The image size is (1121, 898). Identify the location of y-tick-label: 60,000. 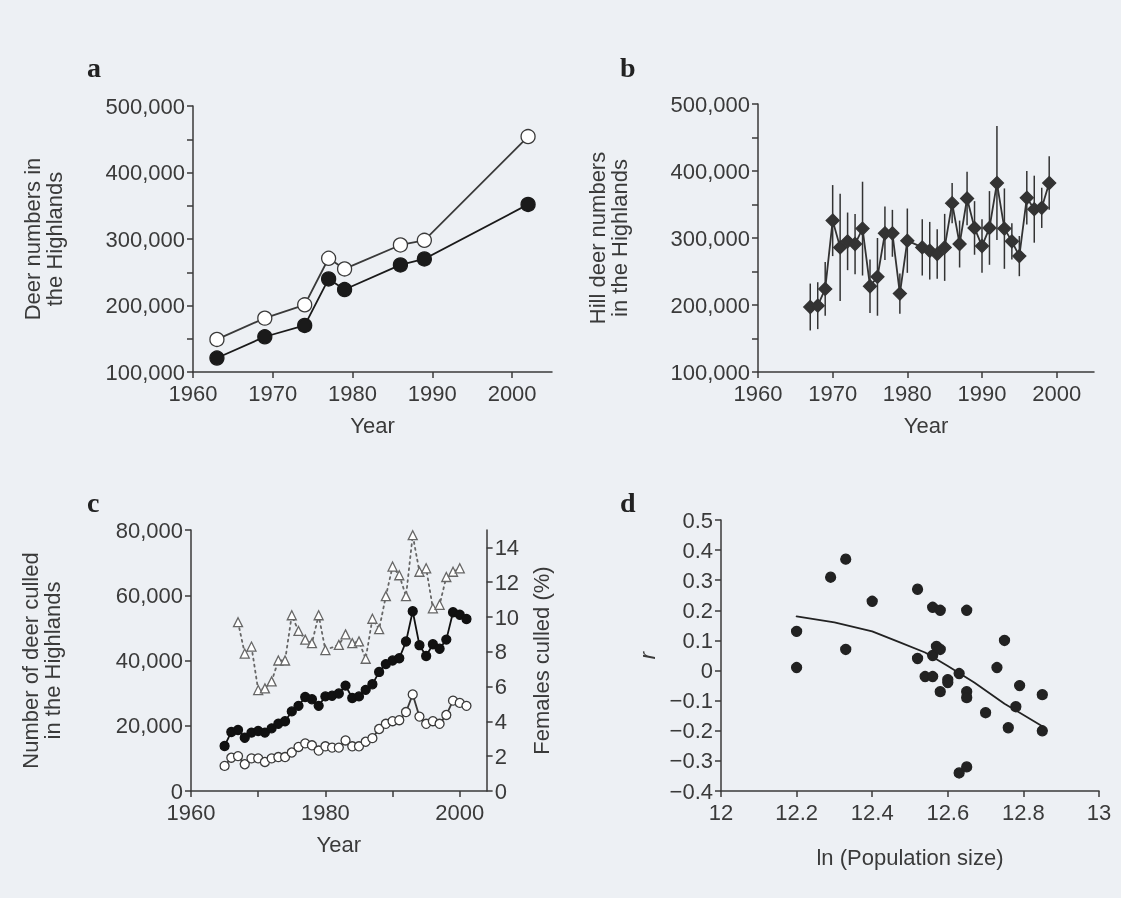
(149, 595).